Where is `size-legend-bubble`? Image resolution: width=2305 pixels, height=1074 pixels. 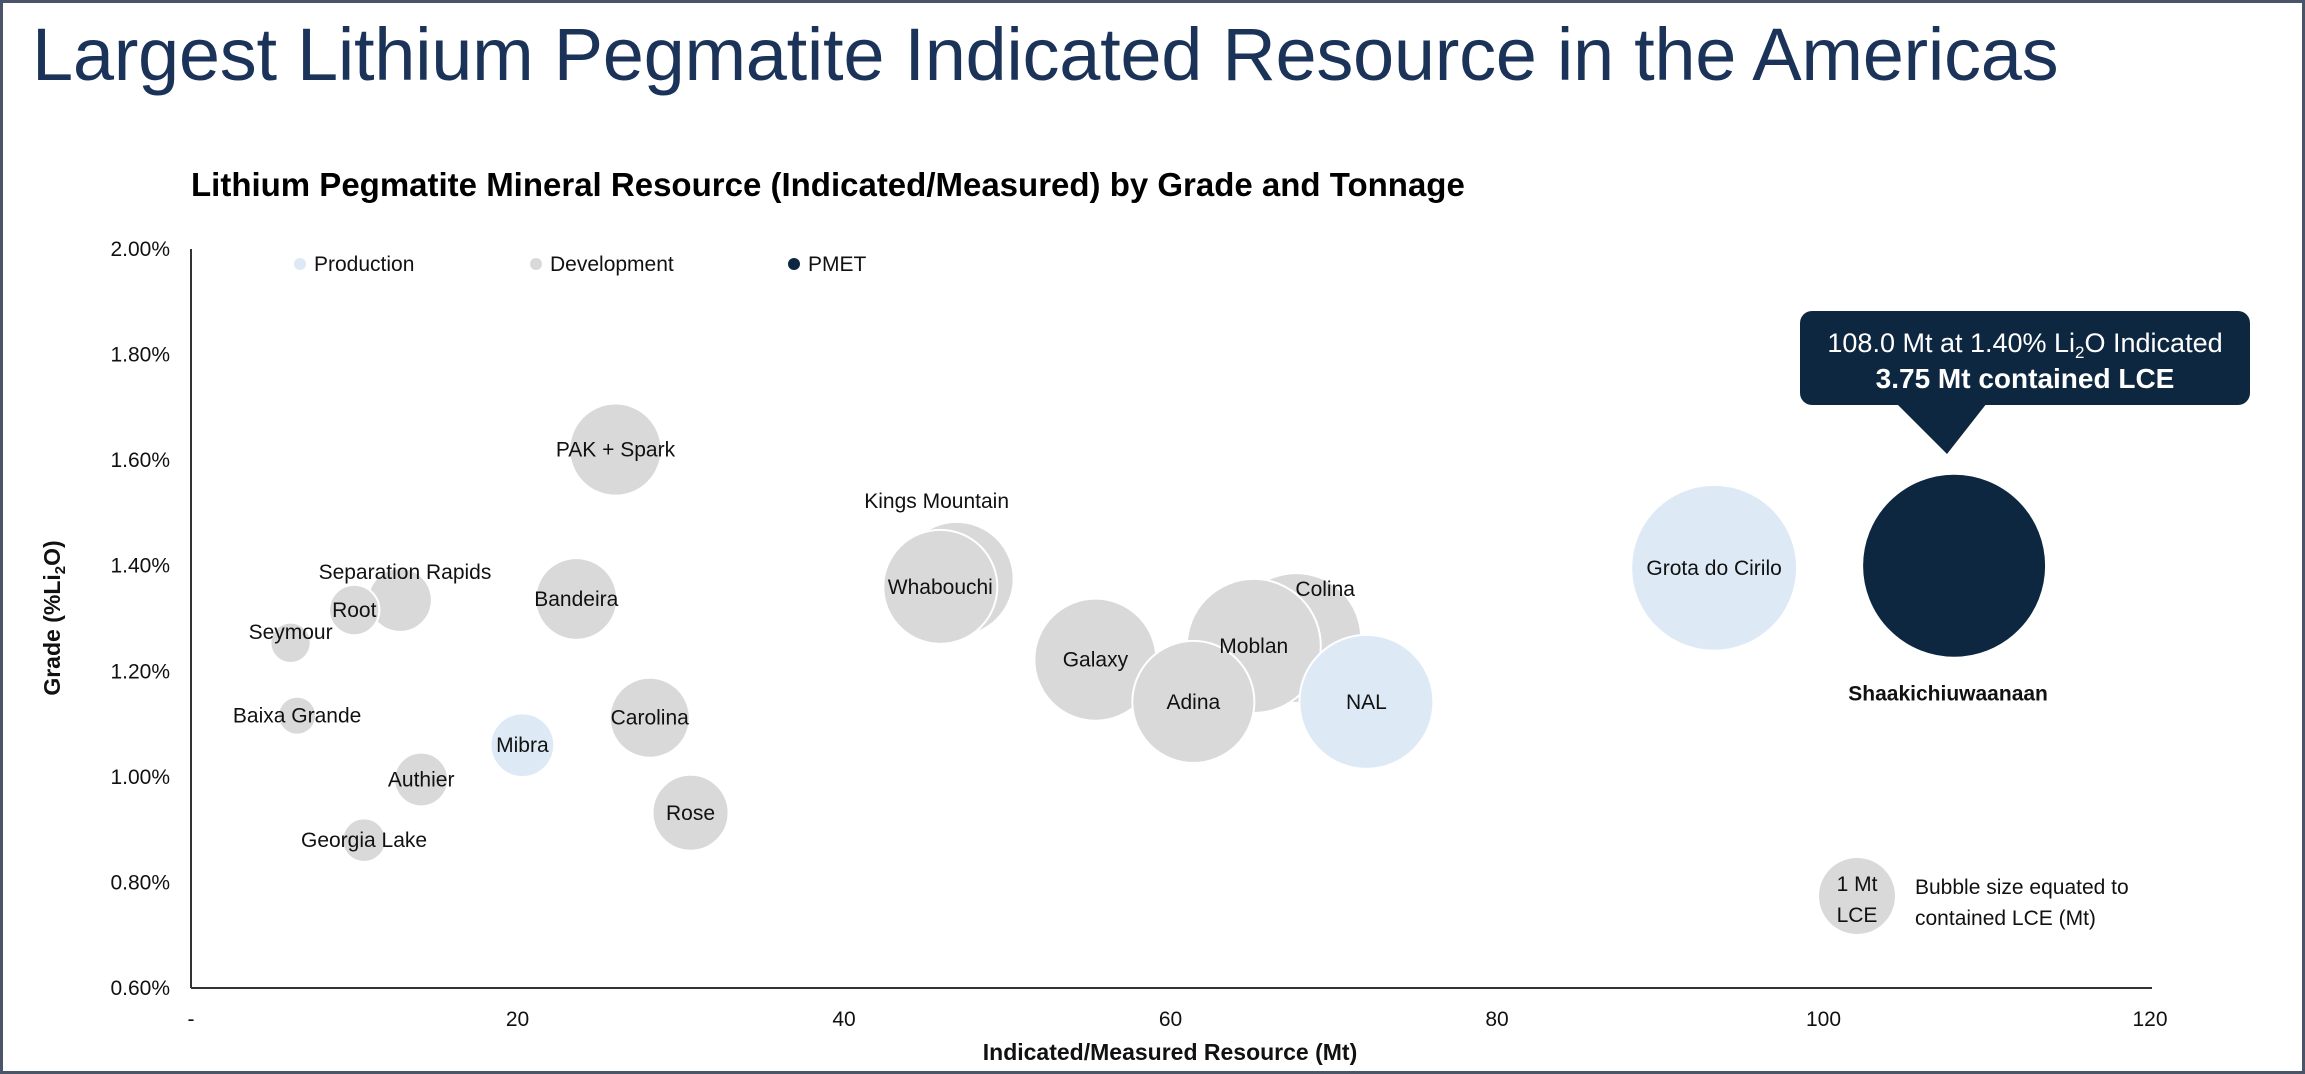
size-legend-bubble is located at coordinates (1857, 896).